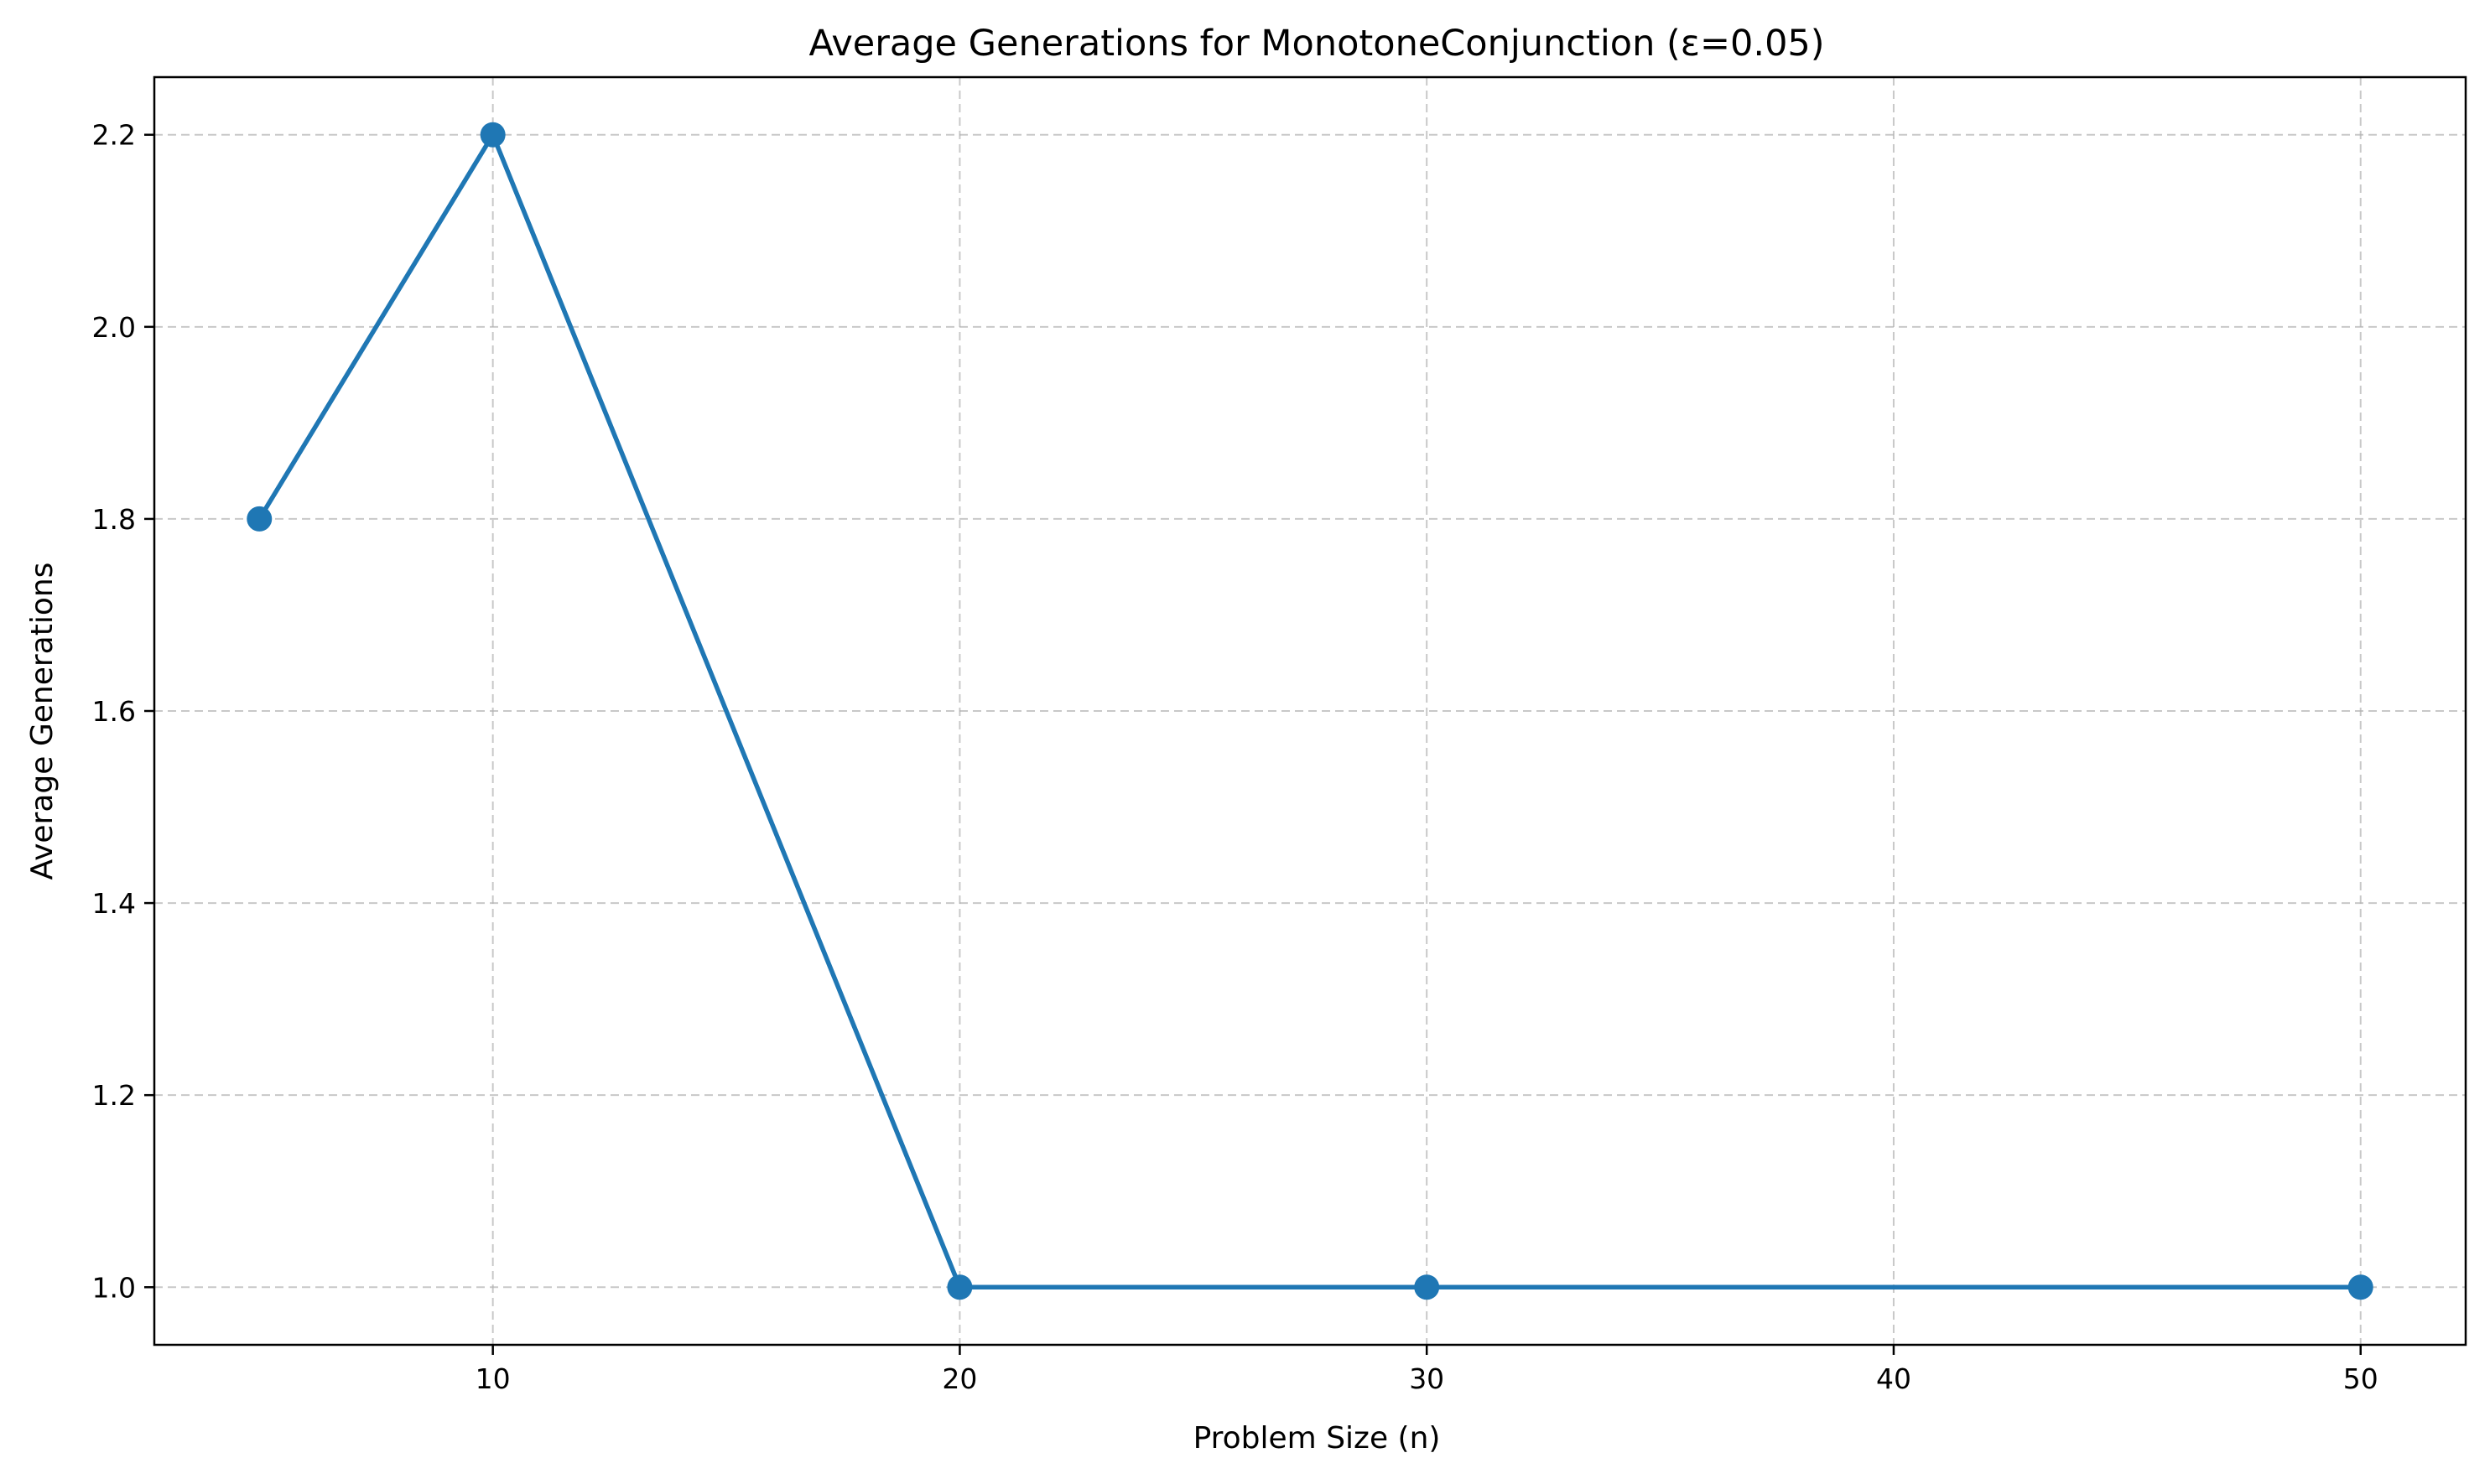 The image size is (2490, 1484). Describe the element at coordinates (114, 327) in the screenshot. I see `y-tick-label: 2.0` at that location.